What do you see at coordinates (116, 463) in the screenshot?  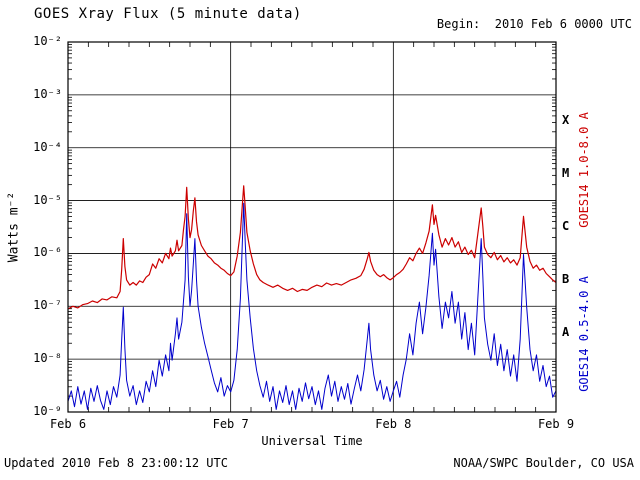 I see `updated-timestamp: Updated 2010 Feb 8 23:00:12 UTC` at bounding box center [116, 463].